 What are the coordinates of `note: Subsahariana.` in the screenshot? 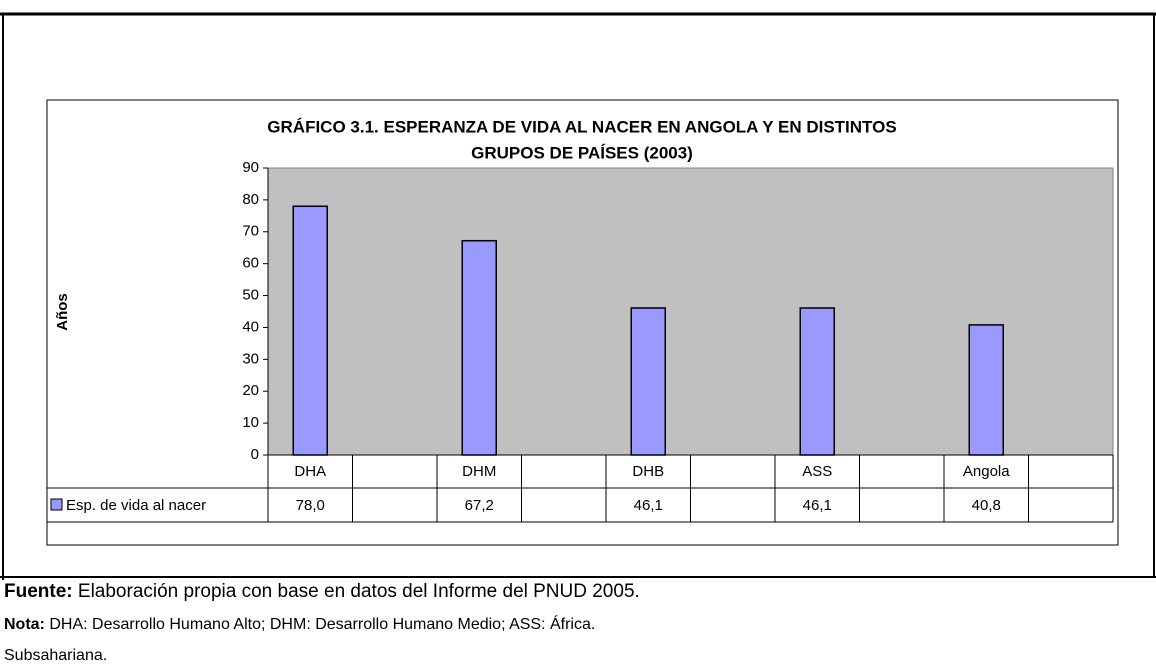 It's located at (55, 656).